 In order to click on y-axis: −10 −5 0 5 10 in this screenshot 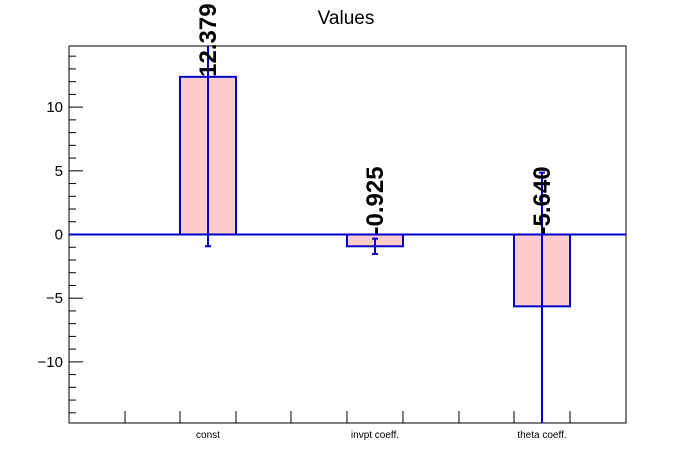, I will do `click(60, 234)`.